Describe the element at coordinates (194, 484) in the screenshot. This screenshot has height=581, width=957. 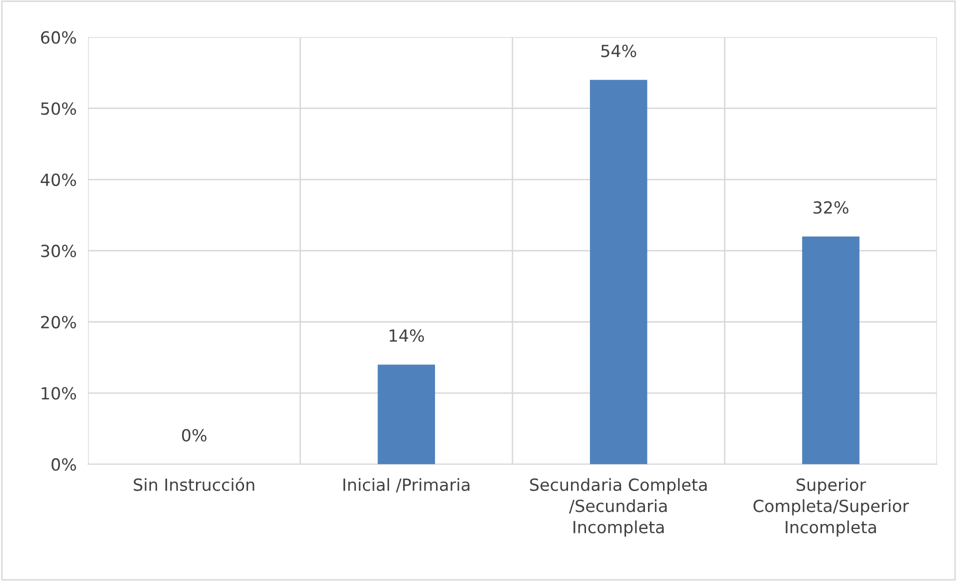
I see `x-tick-label: Sin Instrucción` at that location.